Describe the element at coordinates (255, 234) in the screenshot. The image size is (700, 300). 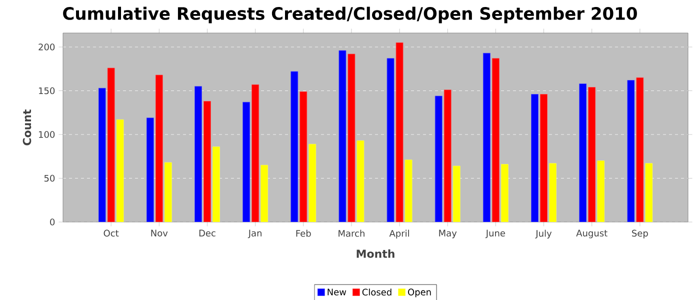
I see `x-tick-label: Jan` at that location.